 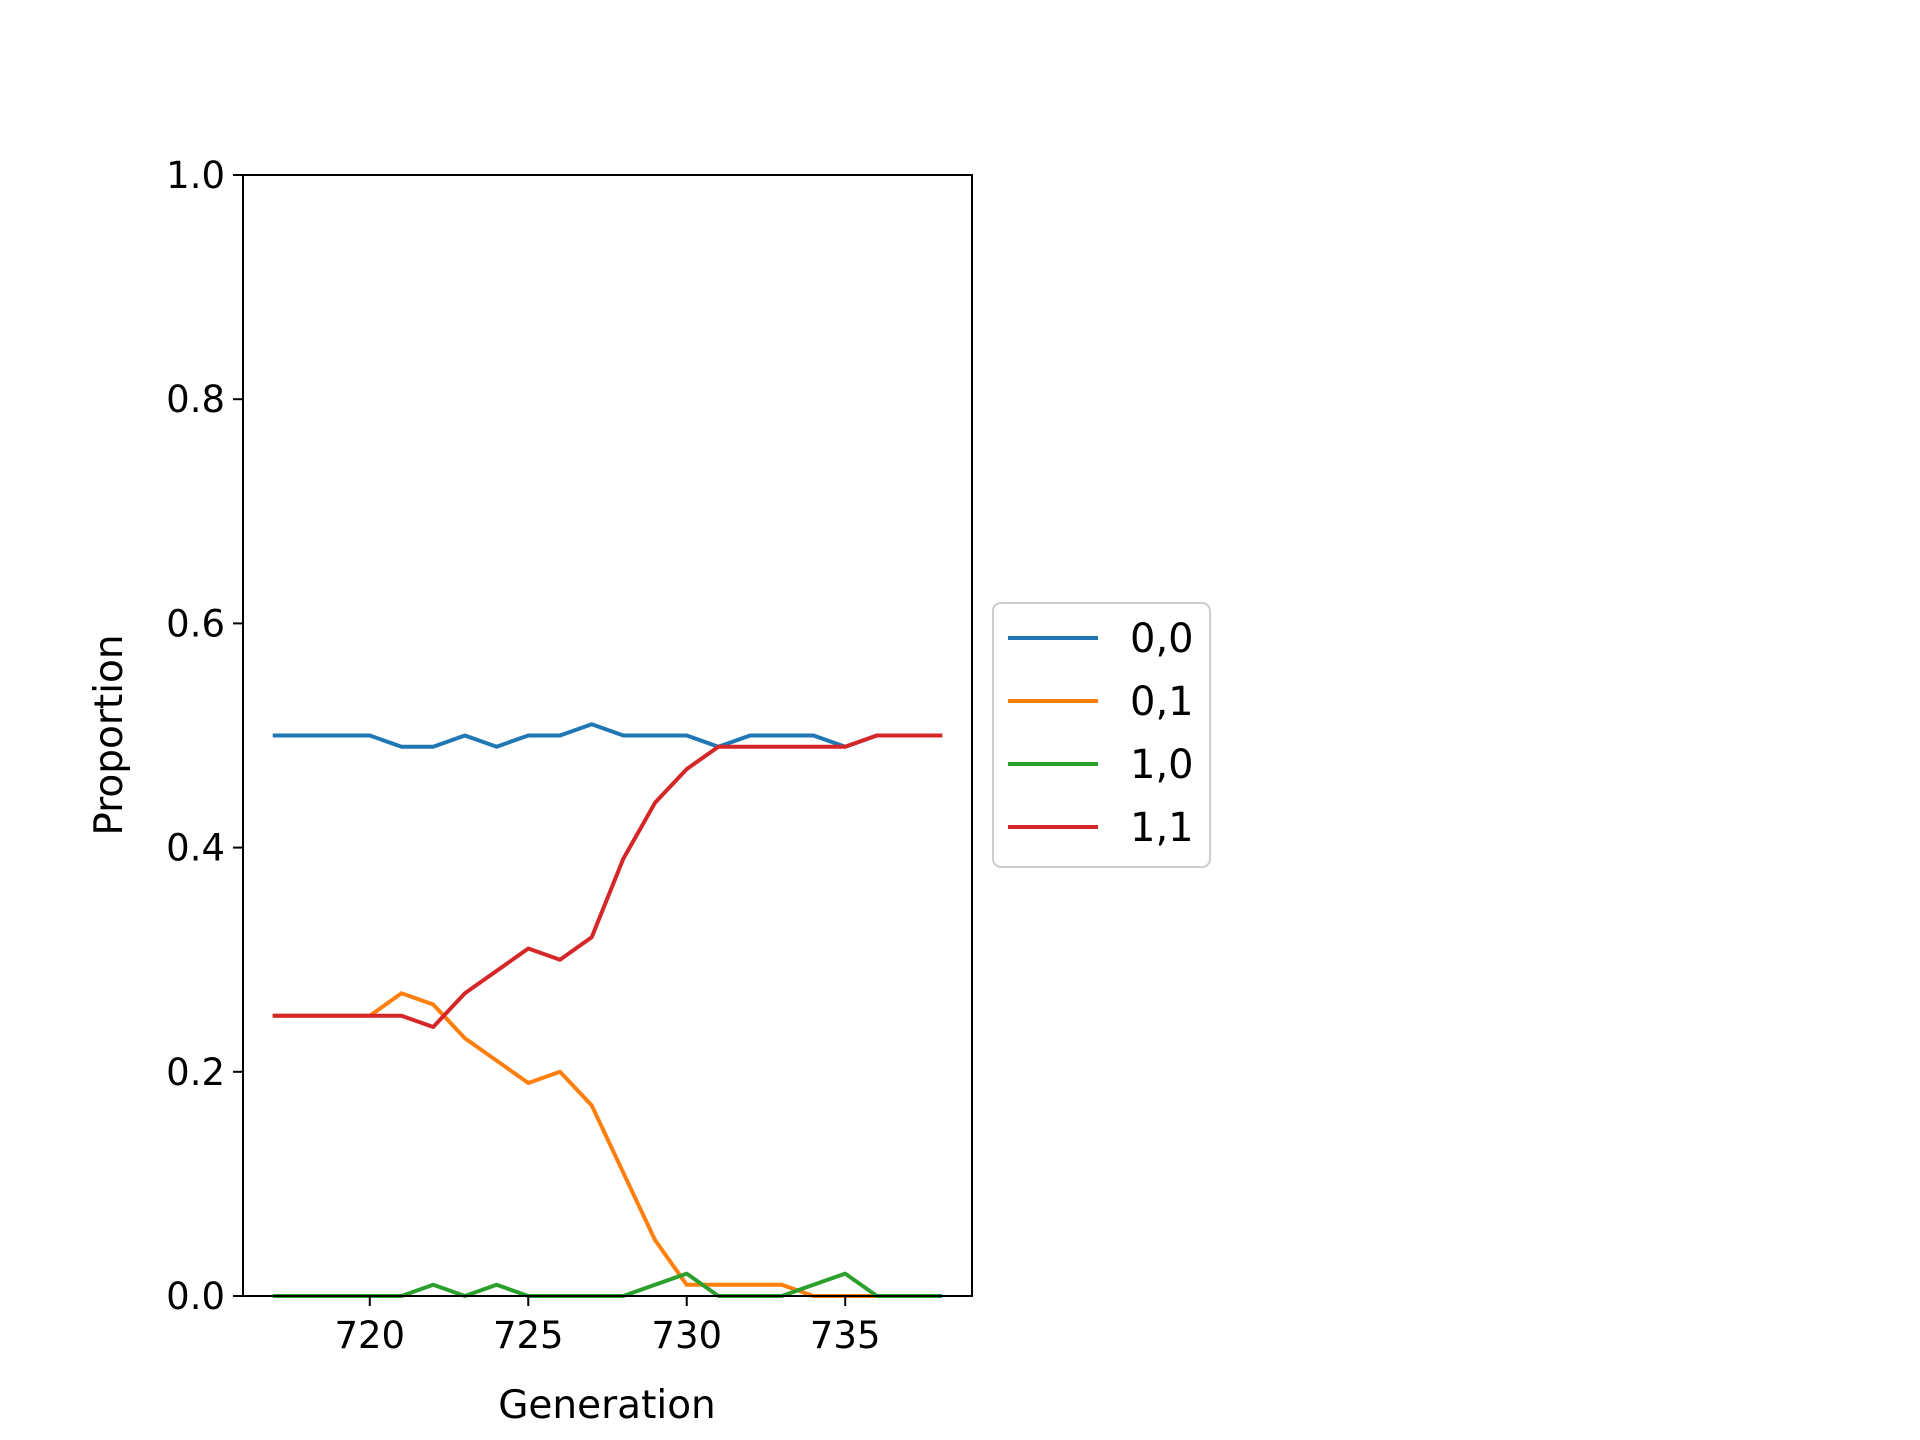 What do you see at coordinates (195, 1296) in the screenshot?
I see `y-tick-label-0: 0.0` at bounding box center [195, 1296].